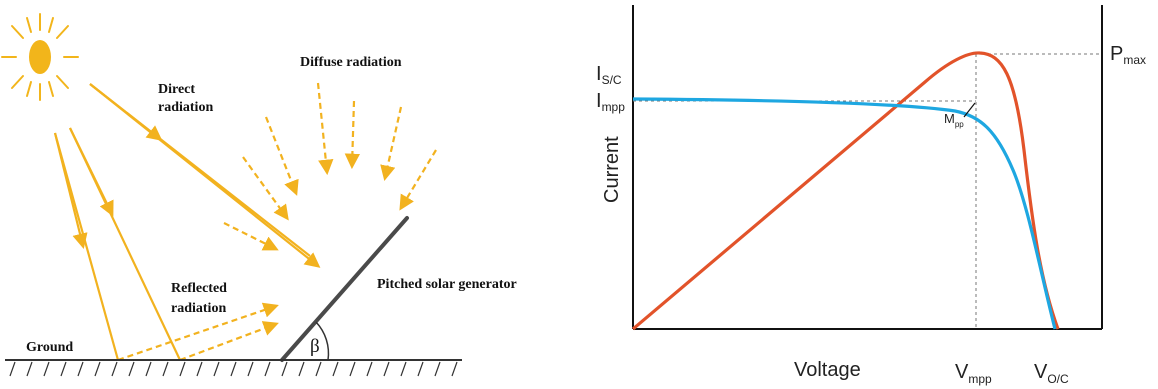 The width and height of the screenshot is (1158, 389). I want to click on beta-angle-label: β, so click(315, 346).